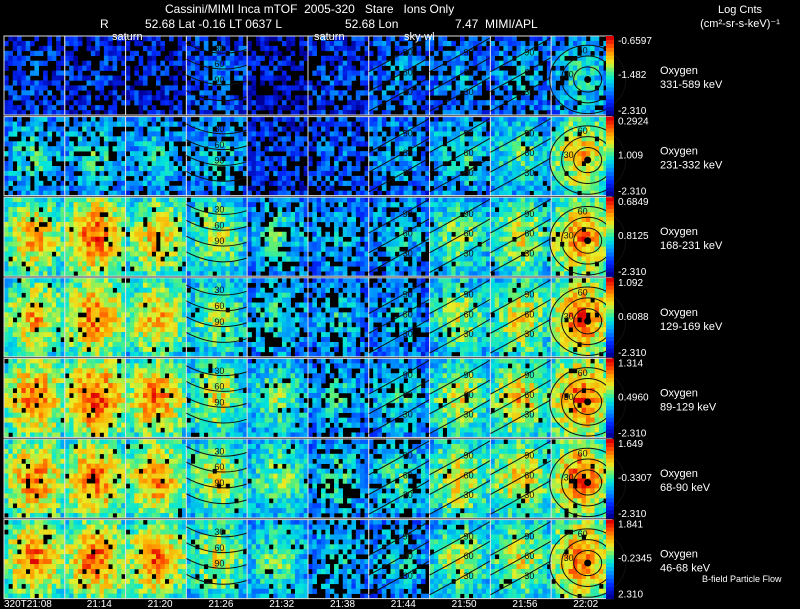  What do you see at coordinates (521, 74) in the screenshot?
I see `pitch-angle-contour` at bounding box center [521, 74].